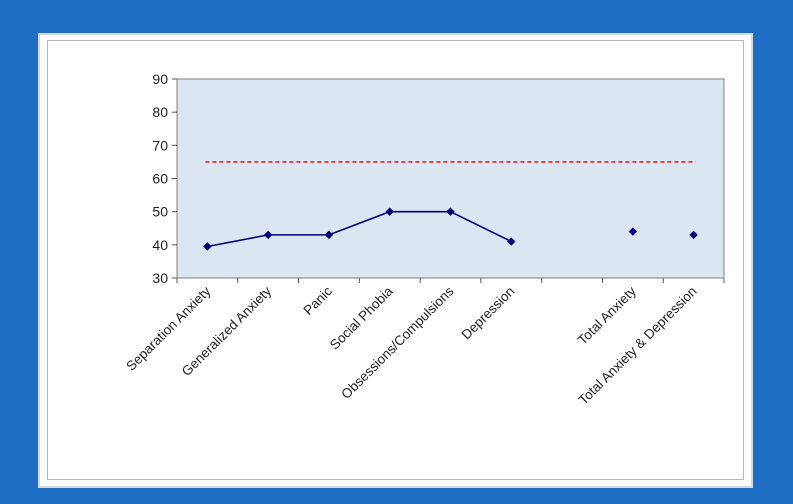 The height and width of the screenshot is (504, 793). Describe the element at coordinates (361, 317) in the screenshot. I see `x-tick-label: Social Phobia` at that location.